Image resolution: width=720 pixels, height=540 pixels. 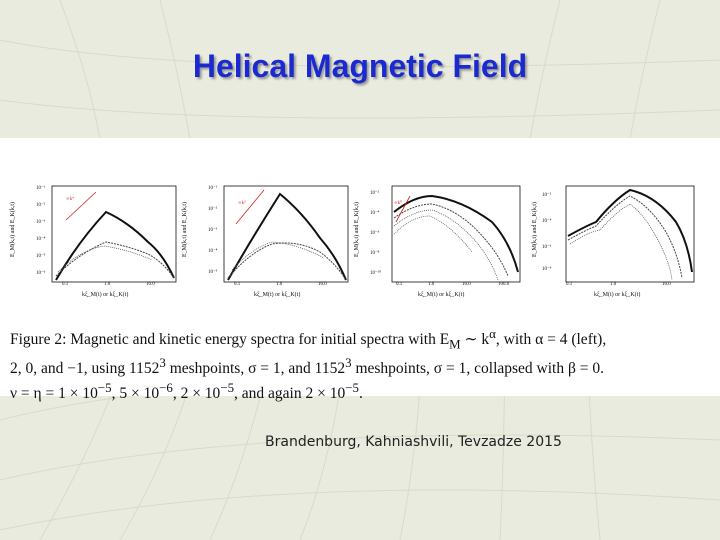 I want to click on panel-1-ytick: 10⁻², so click(x=41, y=205).